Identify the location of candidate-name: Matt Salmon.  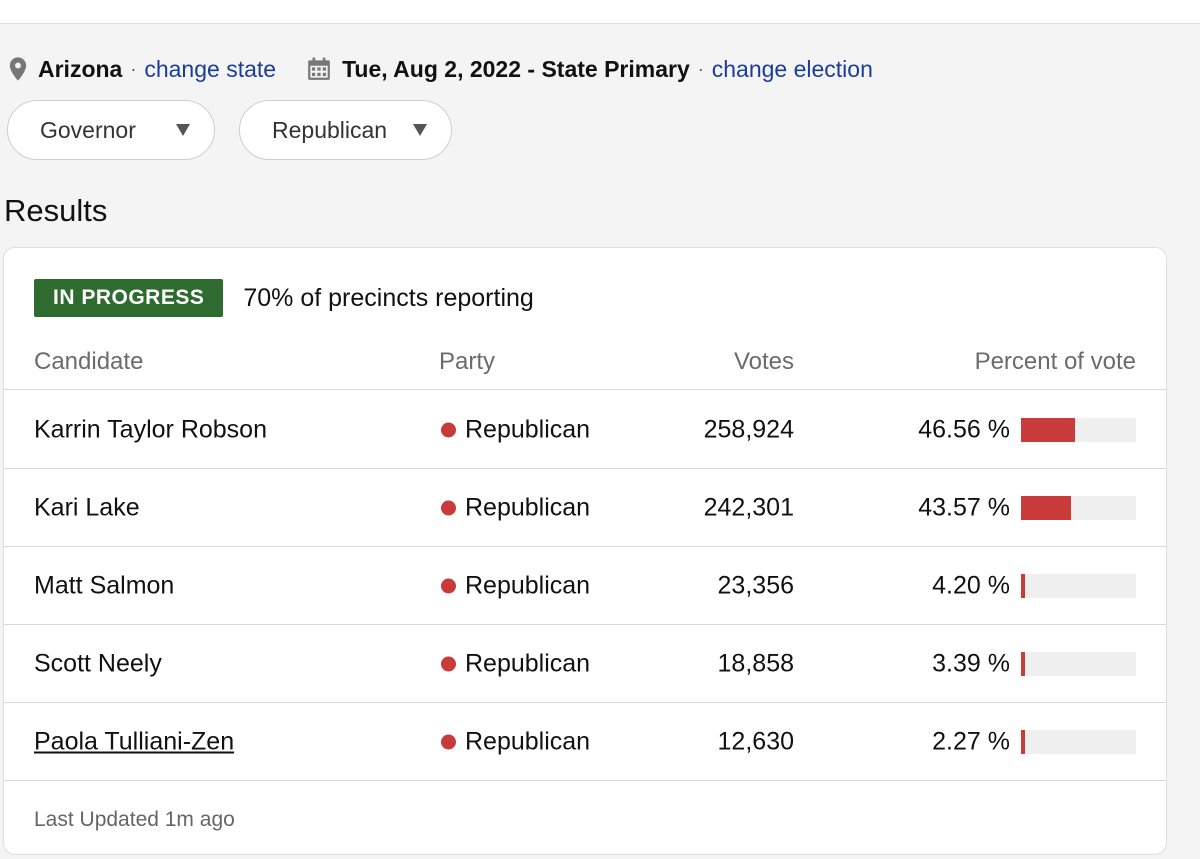
(104, 585).